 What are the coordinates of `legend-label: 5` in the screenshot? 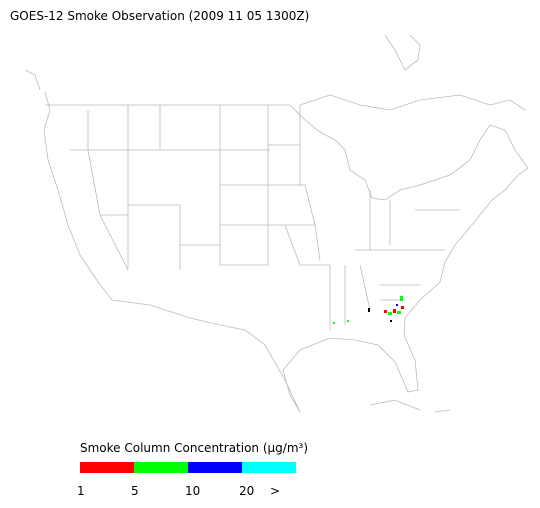 It's located at (135, 491).